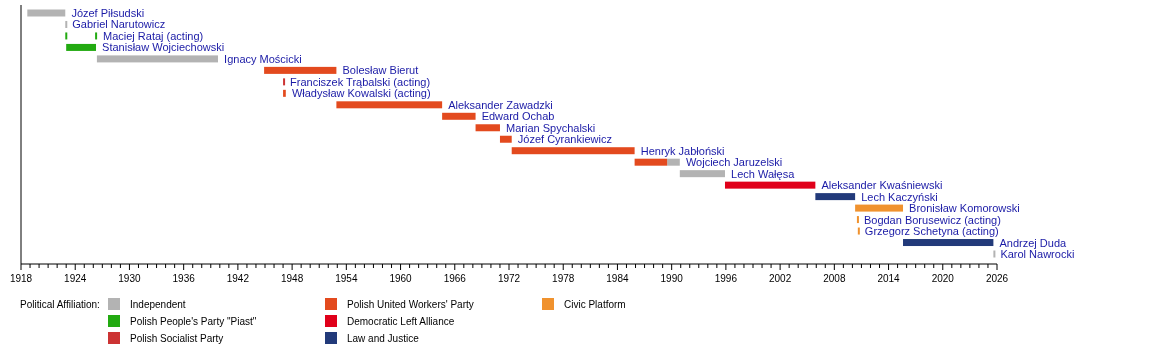 The height and width of the screenshot is (352, 1150). I want to click on y-tick-label: Bolesław Bierut, so click(380, 70).